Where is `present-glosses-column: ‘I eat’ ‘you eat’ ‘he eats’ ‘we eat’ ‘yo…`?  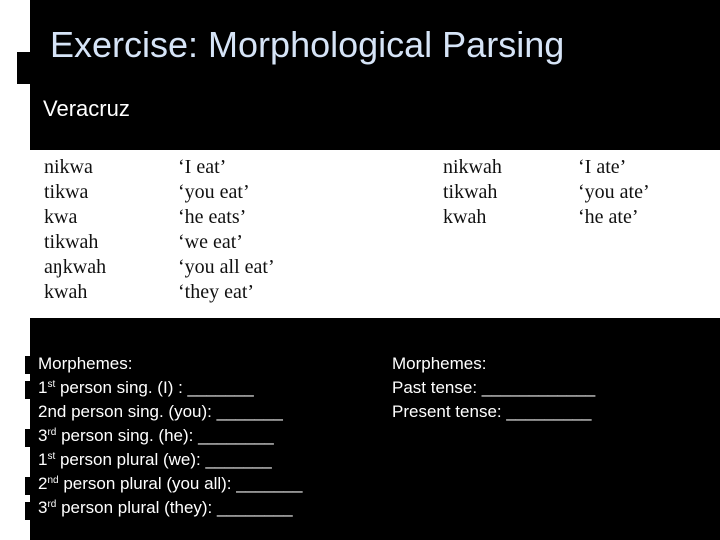 present-glosses-column: ‘I eat’ ‘you eat’ ‘he eats’ ‘we eat’ ‘yo… is located at coordinates (226, 230).